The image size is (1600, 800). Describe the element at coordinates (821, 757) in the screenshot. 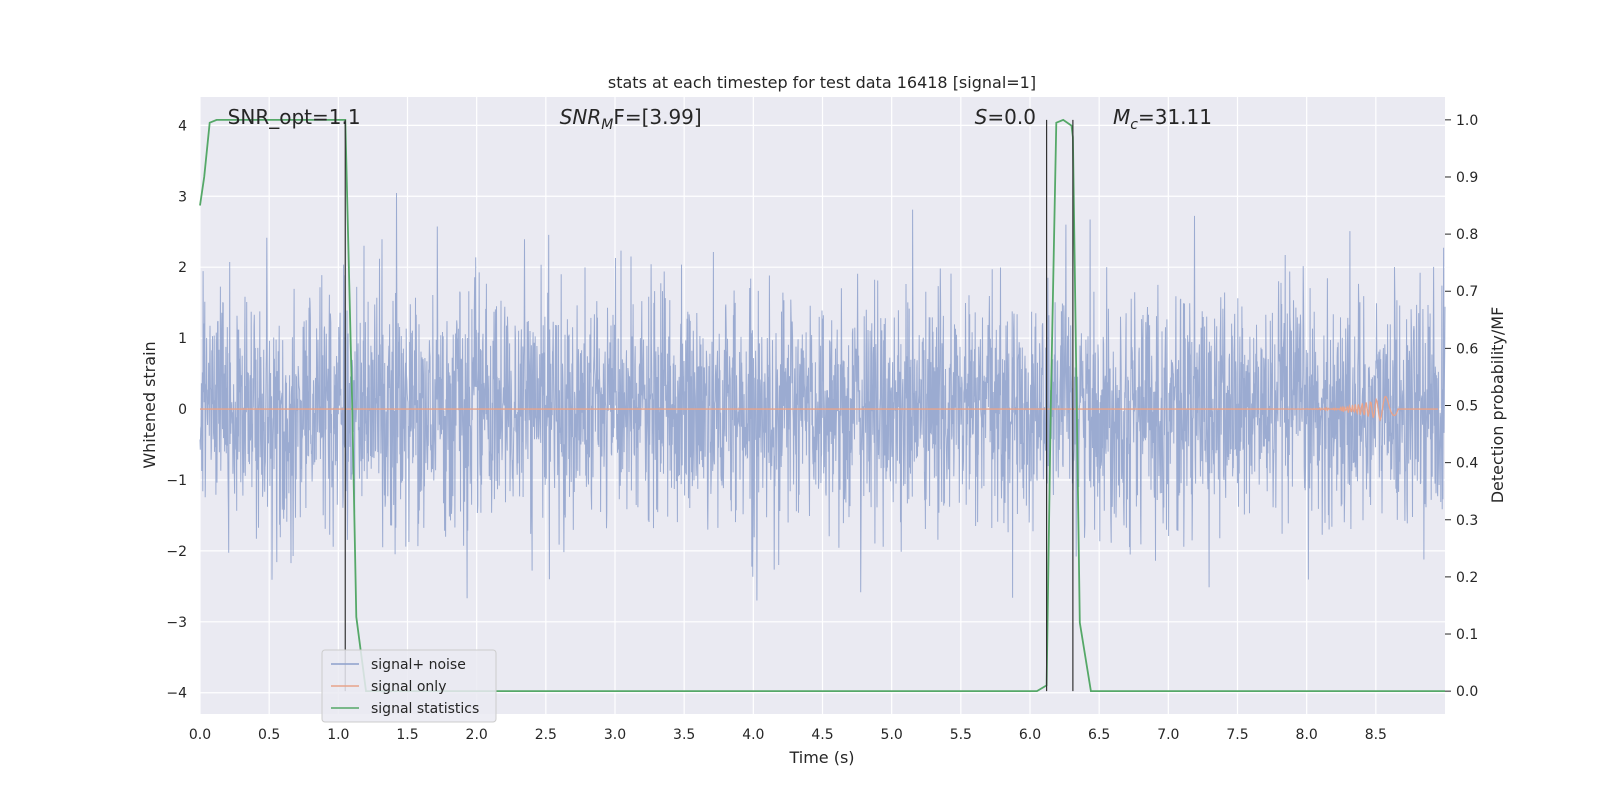

I see `x-axis-label: Time (s)` at that location.